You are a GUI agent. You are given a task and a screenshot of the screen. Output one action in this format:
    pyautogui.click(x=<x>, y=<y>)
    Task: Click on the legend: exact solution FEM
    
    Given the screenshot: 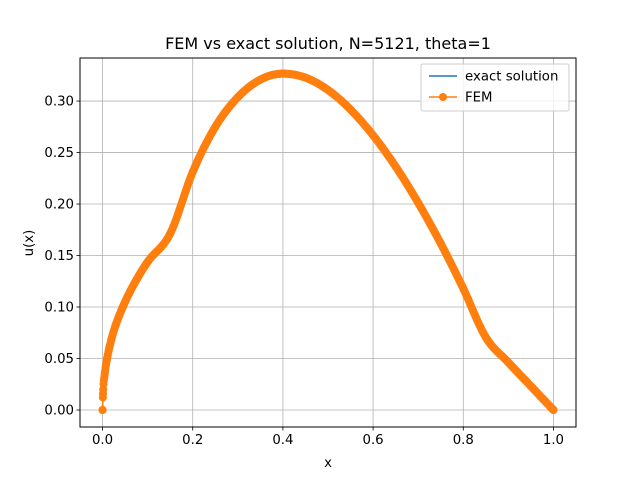 What is the action you would take?
    pyautogui.click(x=495, y=87)
    